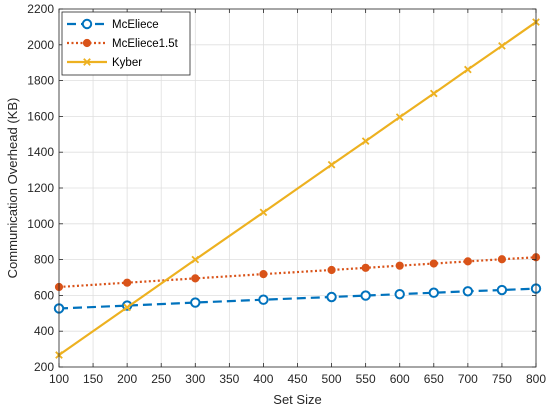 This screenshot has height=409, width=550. I want to click on x-tick-label: 650, so click(434, 379).